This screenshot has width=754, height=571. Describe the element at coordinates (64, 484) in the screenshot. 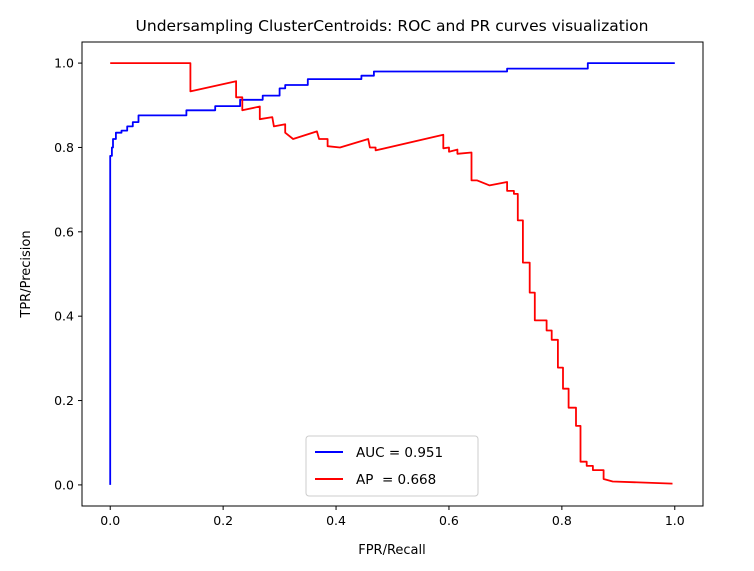

I see `y-tick-label: 0.0` at that location.